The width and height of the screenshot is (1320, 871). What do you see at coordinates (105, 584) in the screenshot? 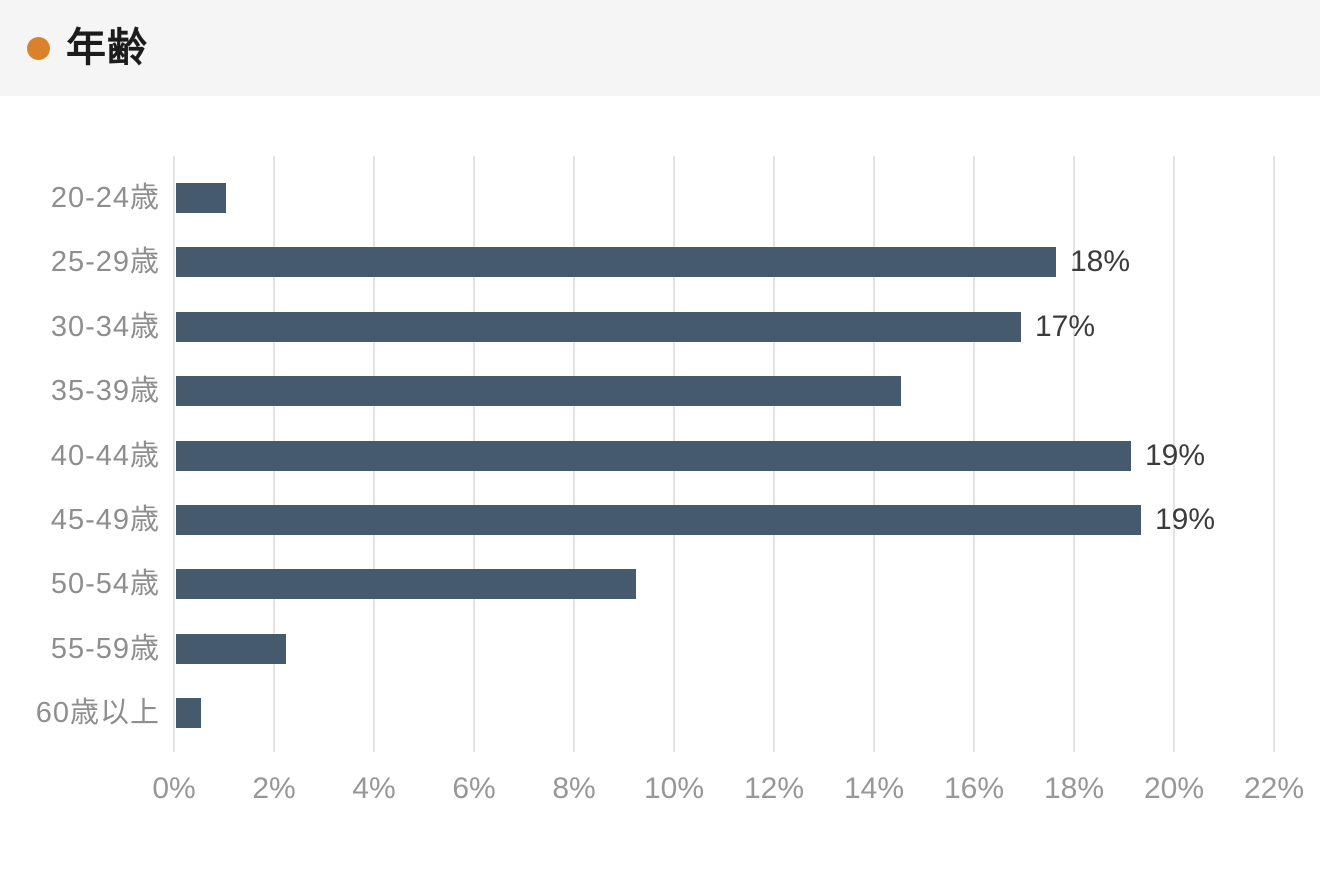
I see `category-label: 50-54歳` at bounding box center [105, 584].